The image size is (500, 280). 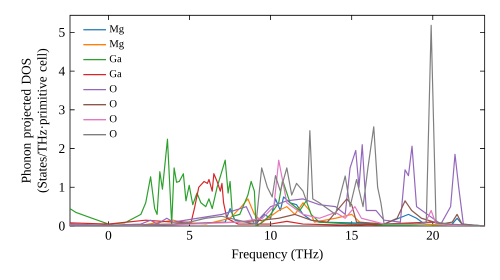 I want to click on y-tick-label: 4, so click(x=61, y=71).